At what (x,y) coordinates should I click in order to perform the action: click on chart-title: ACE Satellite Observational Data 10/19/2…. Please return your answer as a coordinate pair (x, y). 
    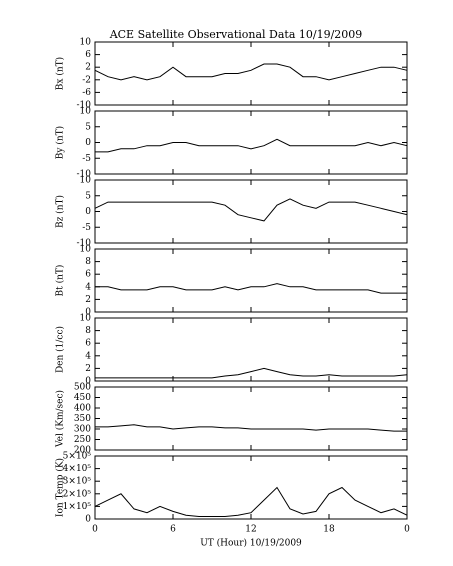
    Looking at the image, I should click on (236, 34).